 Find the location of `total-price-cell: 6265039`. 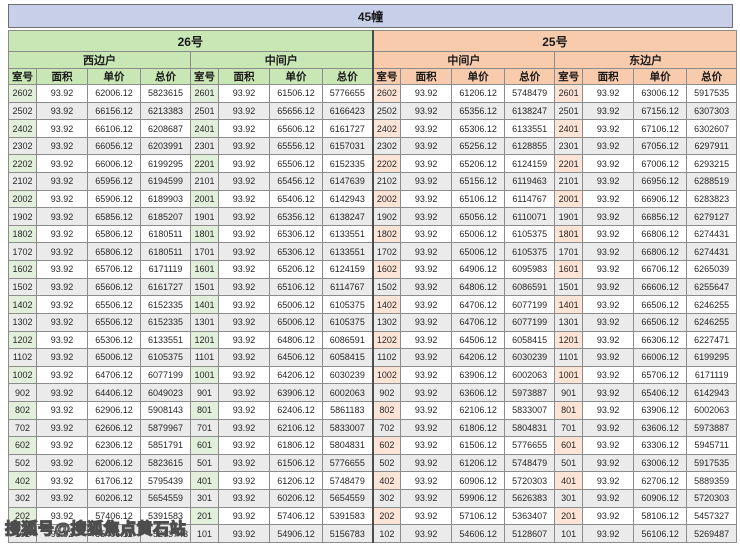

total-price-cell: 6265039 is located at coordinates (712, 269).